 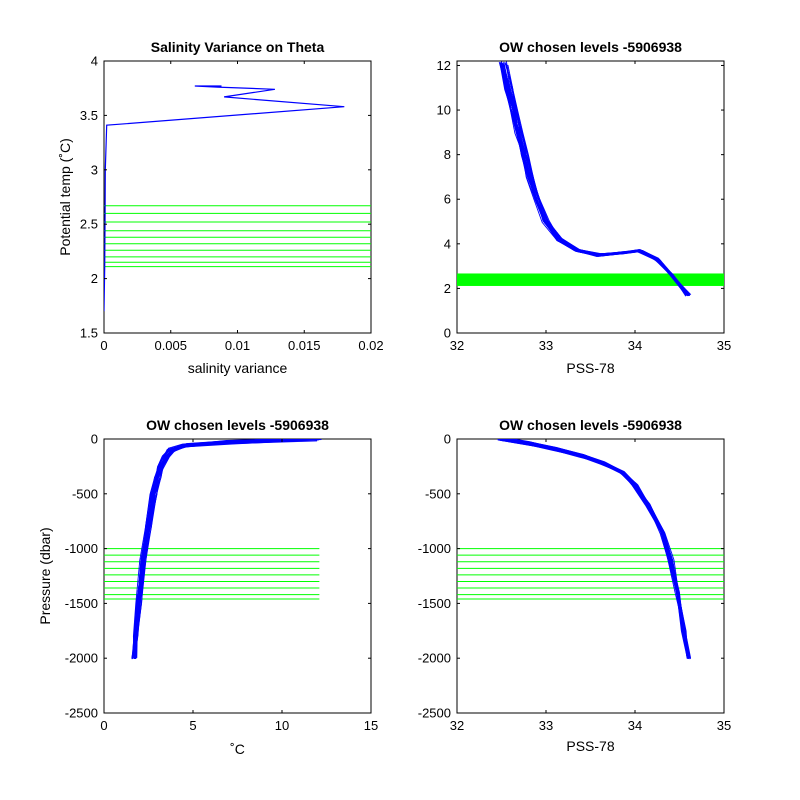 What do you see at coordinates (224, 198) in the screenshot?
I see `series-line` at bounding box center [224, 198].